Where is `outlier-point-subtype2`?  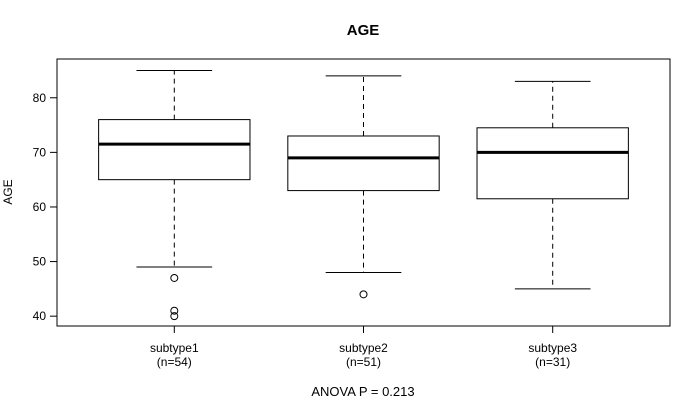
outlier-point-subtype2 is located at coordinates (363, 294).